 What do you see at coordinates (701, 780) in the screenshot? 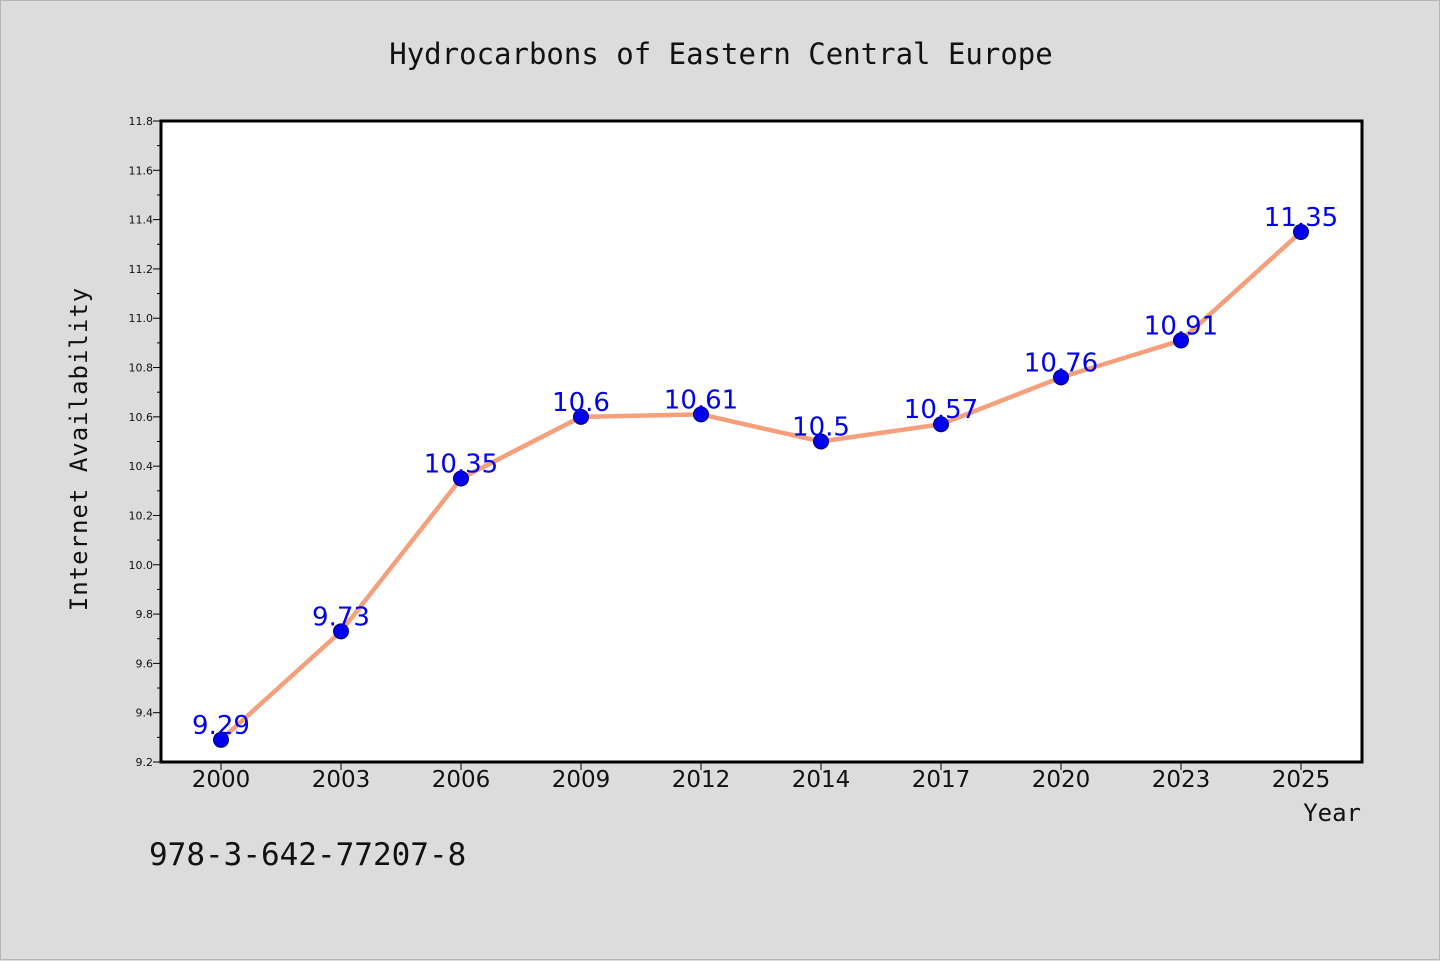
I see `x-tick-label: 2012` at bounding box center [701, 780].